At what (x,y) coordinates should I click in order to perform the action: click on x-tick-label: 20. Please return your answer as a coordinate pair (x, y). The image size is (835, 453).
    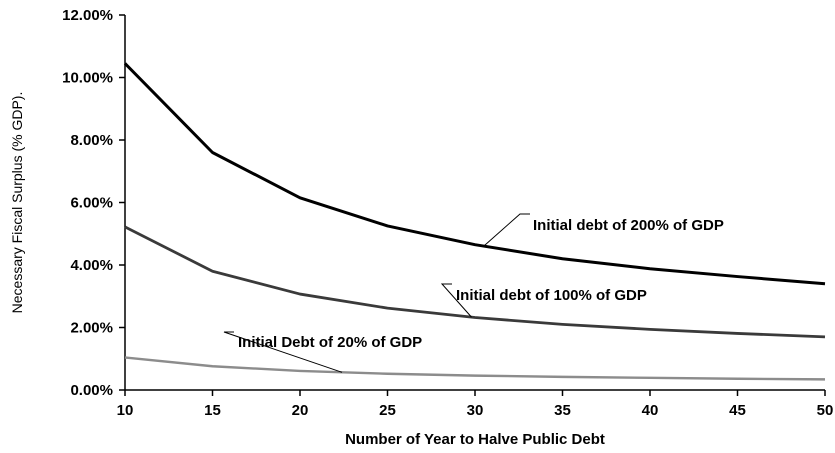
    Looking at the image, I should click on (300, 410).